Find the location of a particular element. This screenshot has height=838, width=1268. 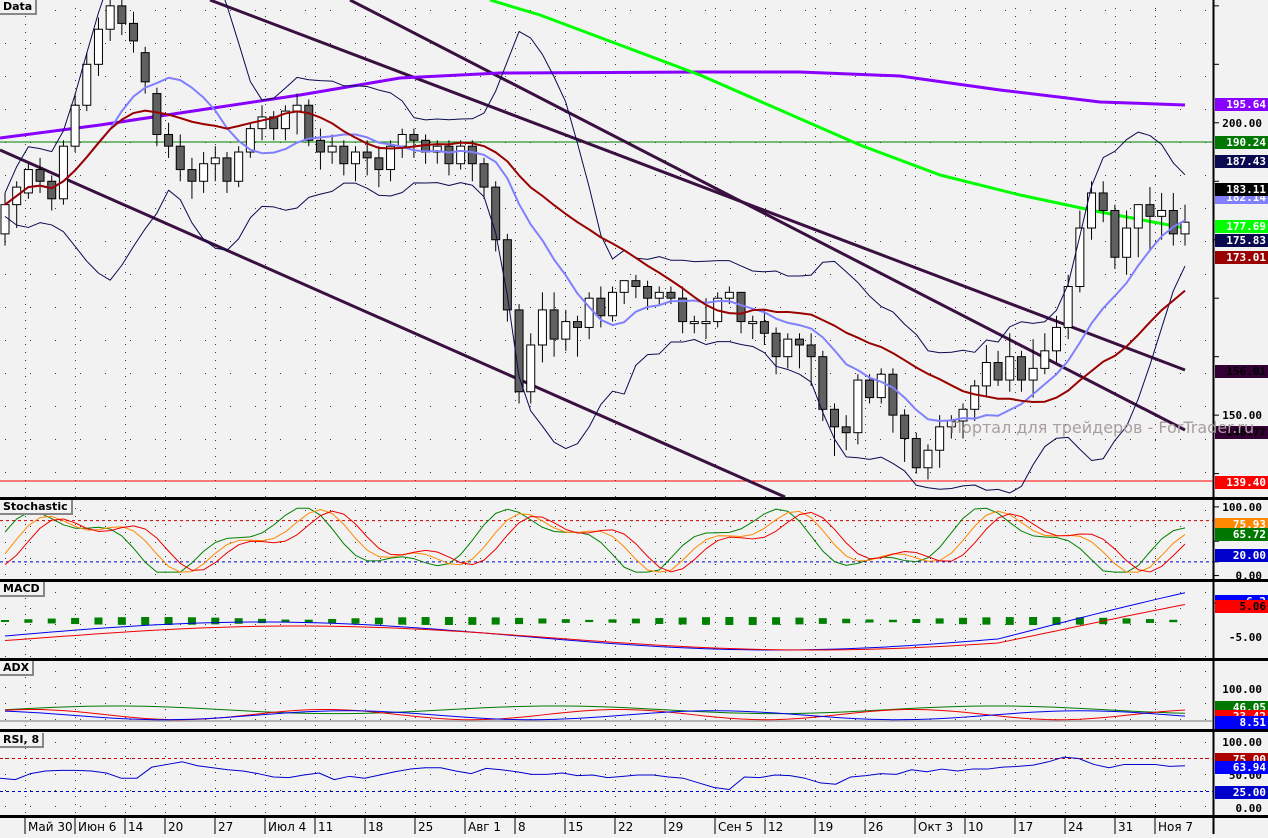

x-axis-label: Окт 3 is located at coordinates (935, 827).